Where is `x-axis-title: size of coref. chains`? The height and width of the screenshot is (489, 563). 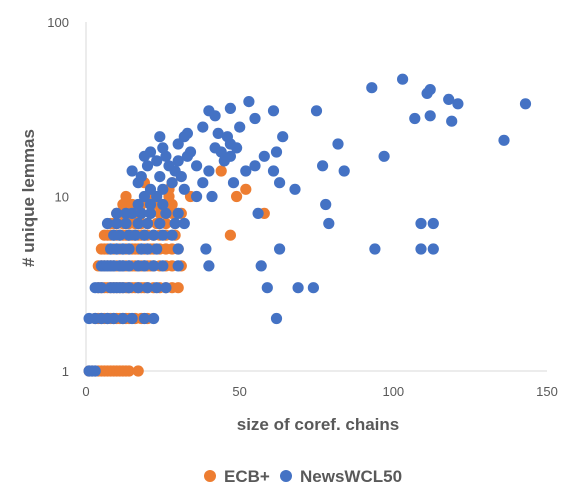
x-axis-title: size of coref. chains is located at coordinates (318, 424).